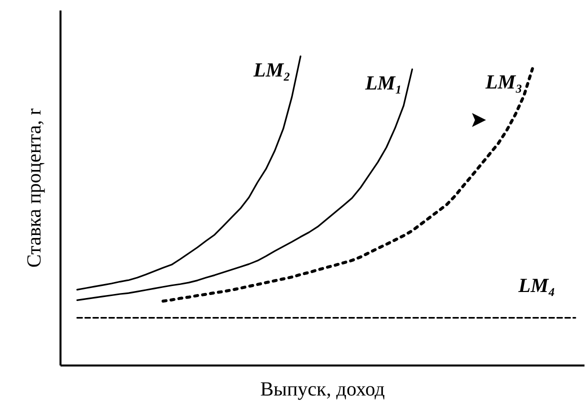 The width and height of the screenshot is (586, 408). I want to click on series-label: LM₄, so click(536, 285).